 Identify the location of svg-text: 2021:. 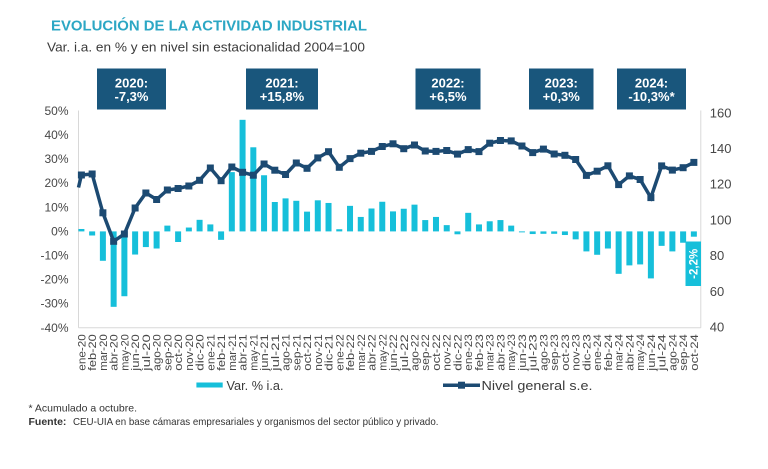
(281, 83).